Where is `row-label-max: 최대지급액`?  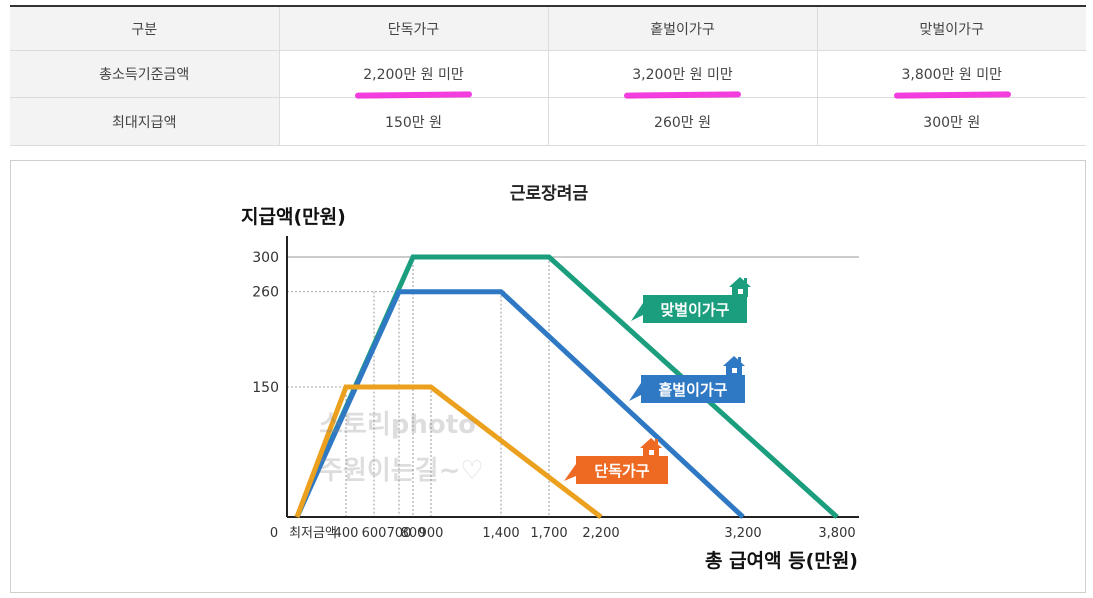
row-label-max: 최대지급액 is located at coordinates (145, 121).